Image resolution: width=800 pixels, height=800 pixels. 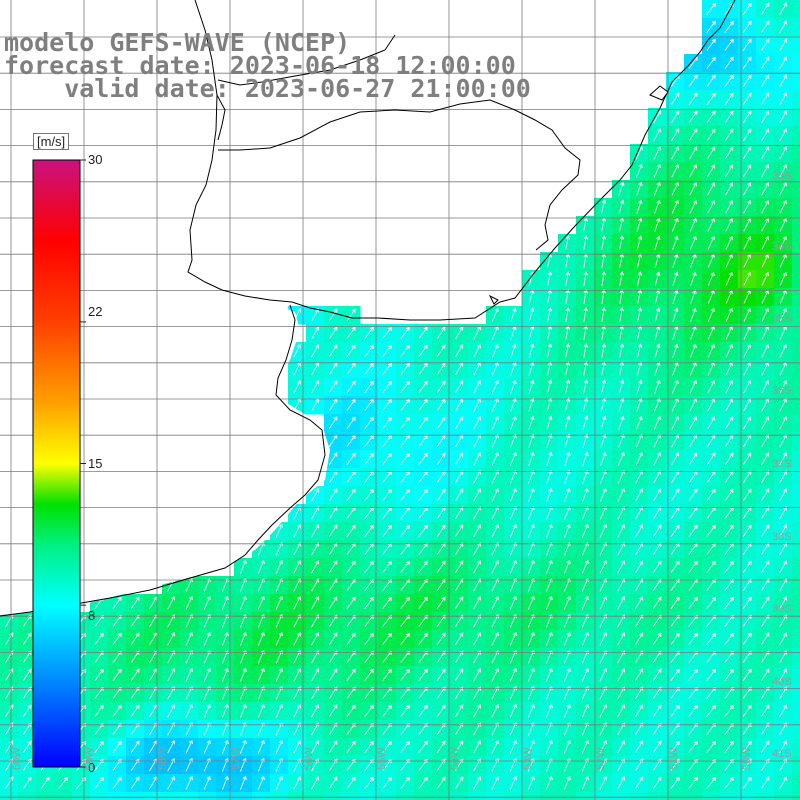 I want to click on lon-label-54w: 54W, so click(x=455, y=758).